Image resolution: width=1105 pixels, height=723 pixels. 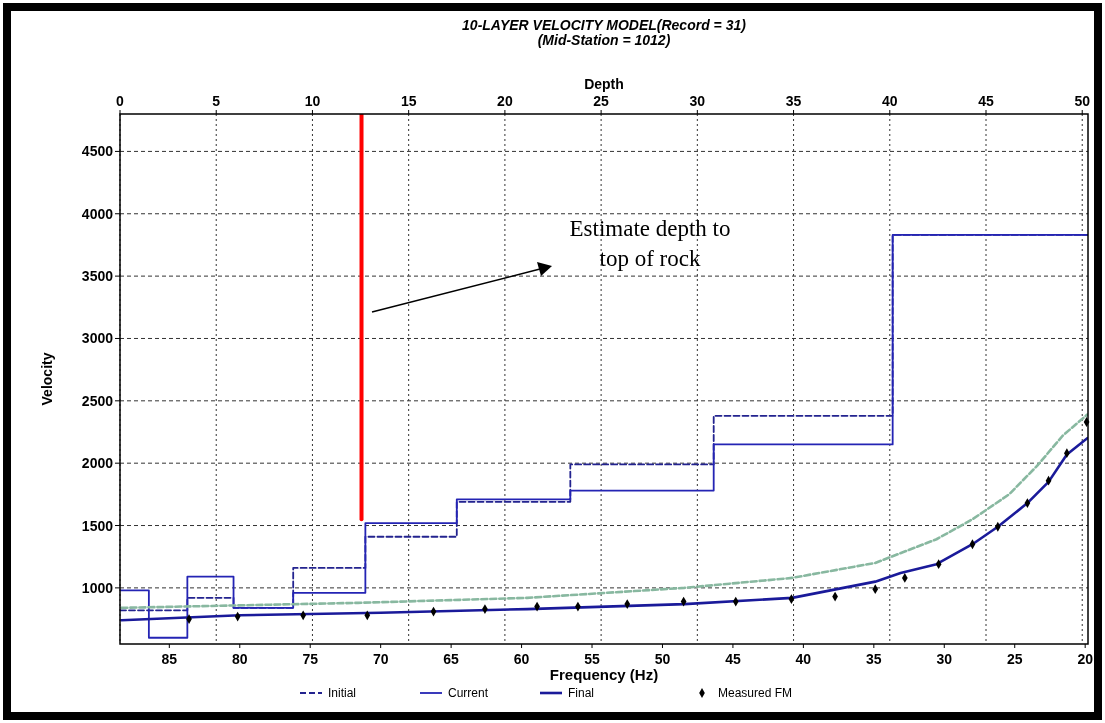 What do you see at coordinates (169, 659) in the screenshot?
I see `x-tick-label: 85` at bounding box center [169, 659].